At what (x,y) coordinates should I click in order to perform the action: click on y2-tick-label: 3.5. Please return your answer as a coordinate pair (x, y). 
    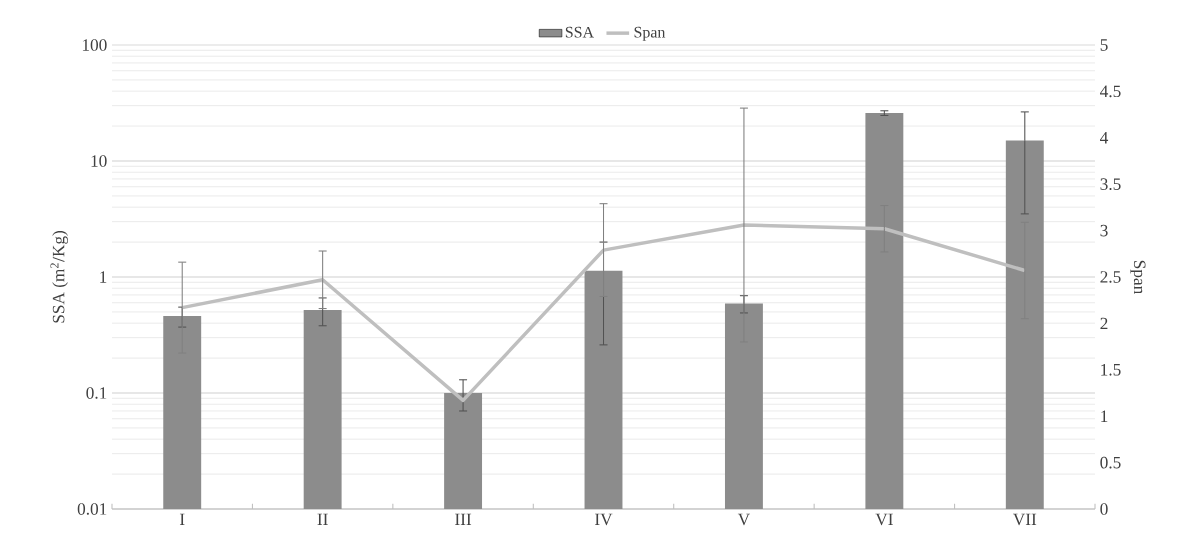
    Looking at the image, I should click on (1110, 184).